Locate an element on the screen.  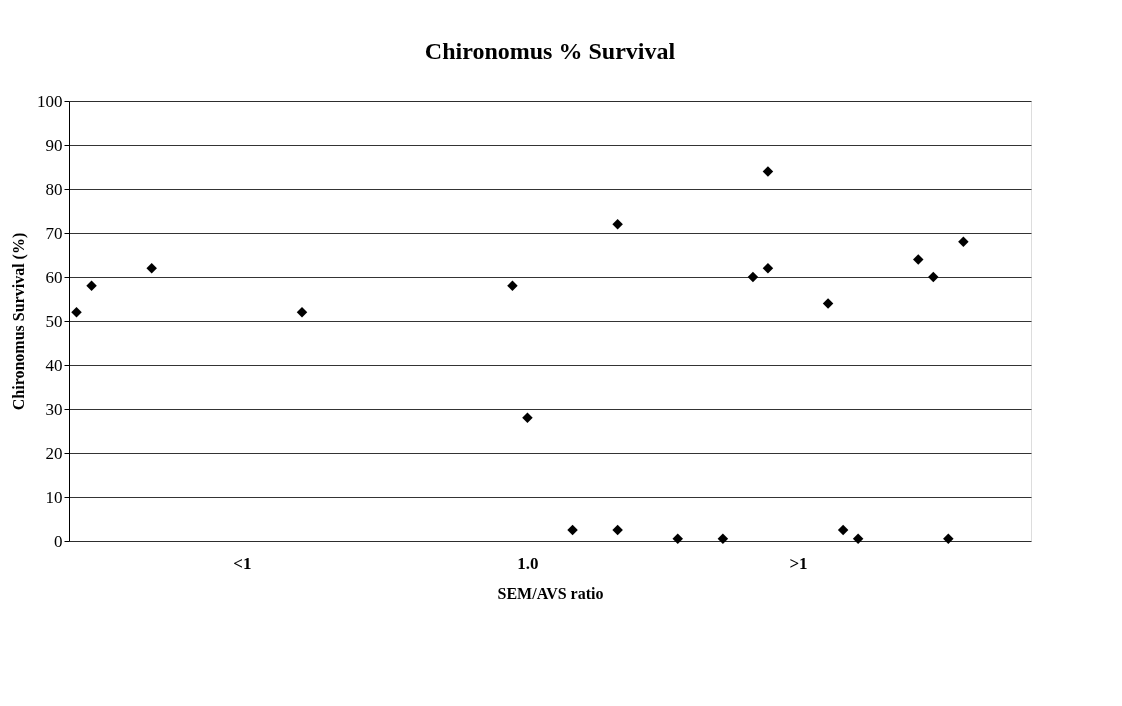
y-tick-label: 30 is located at coordinates (54, 409).